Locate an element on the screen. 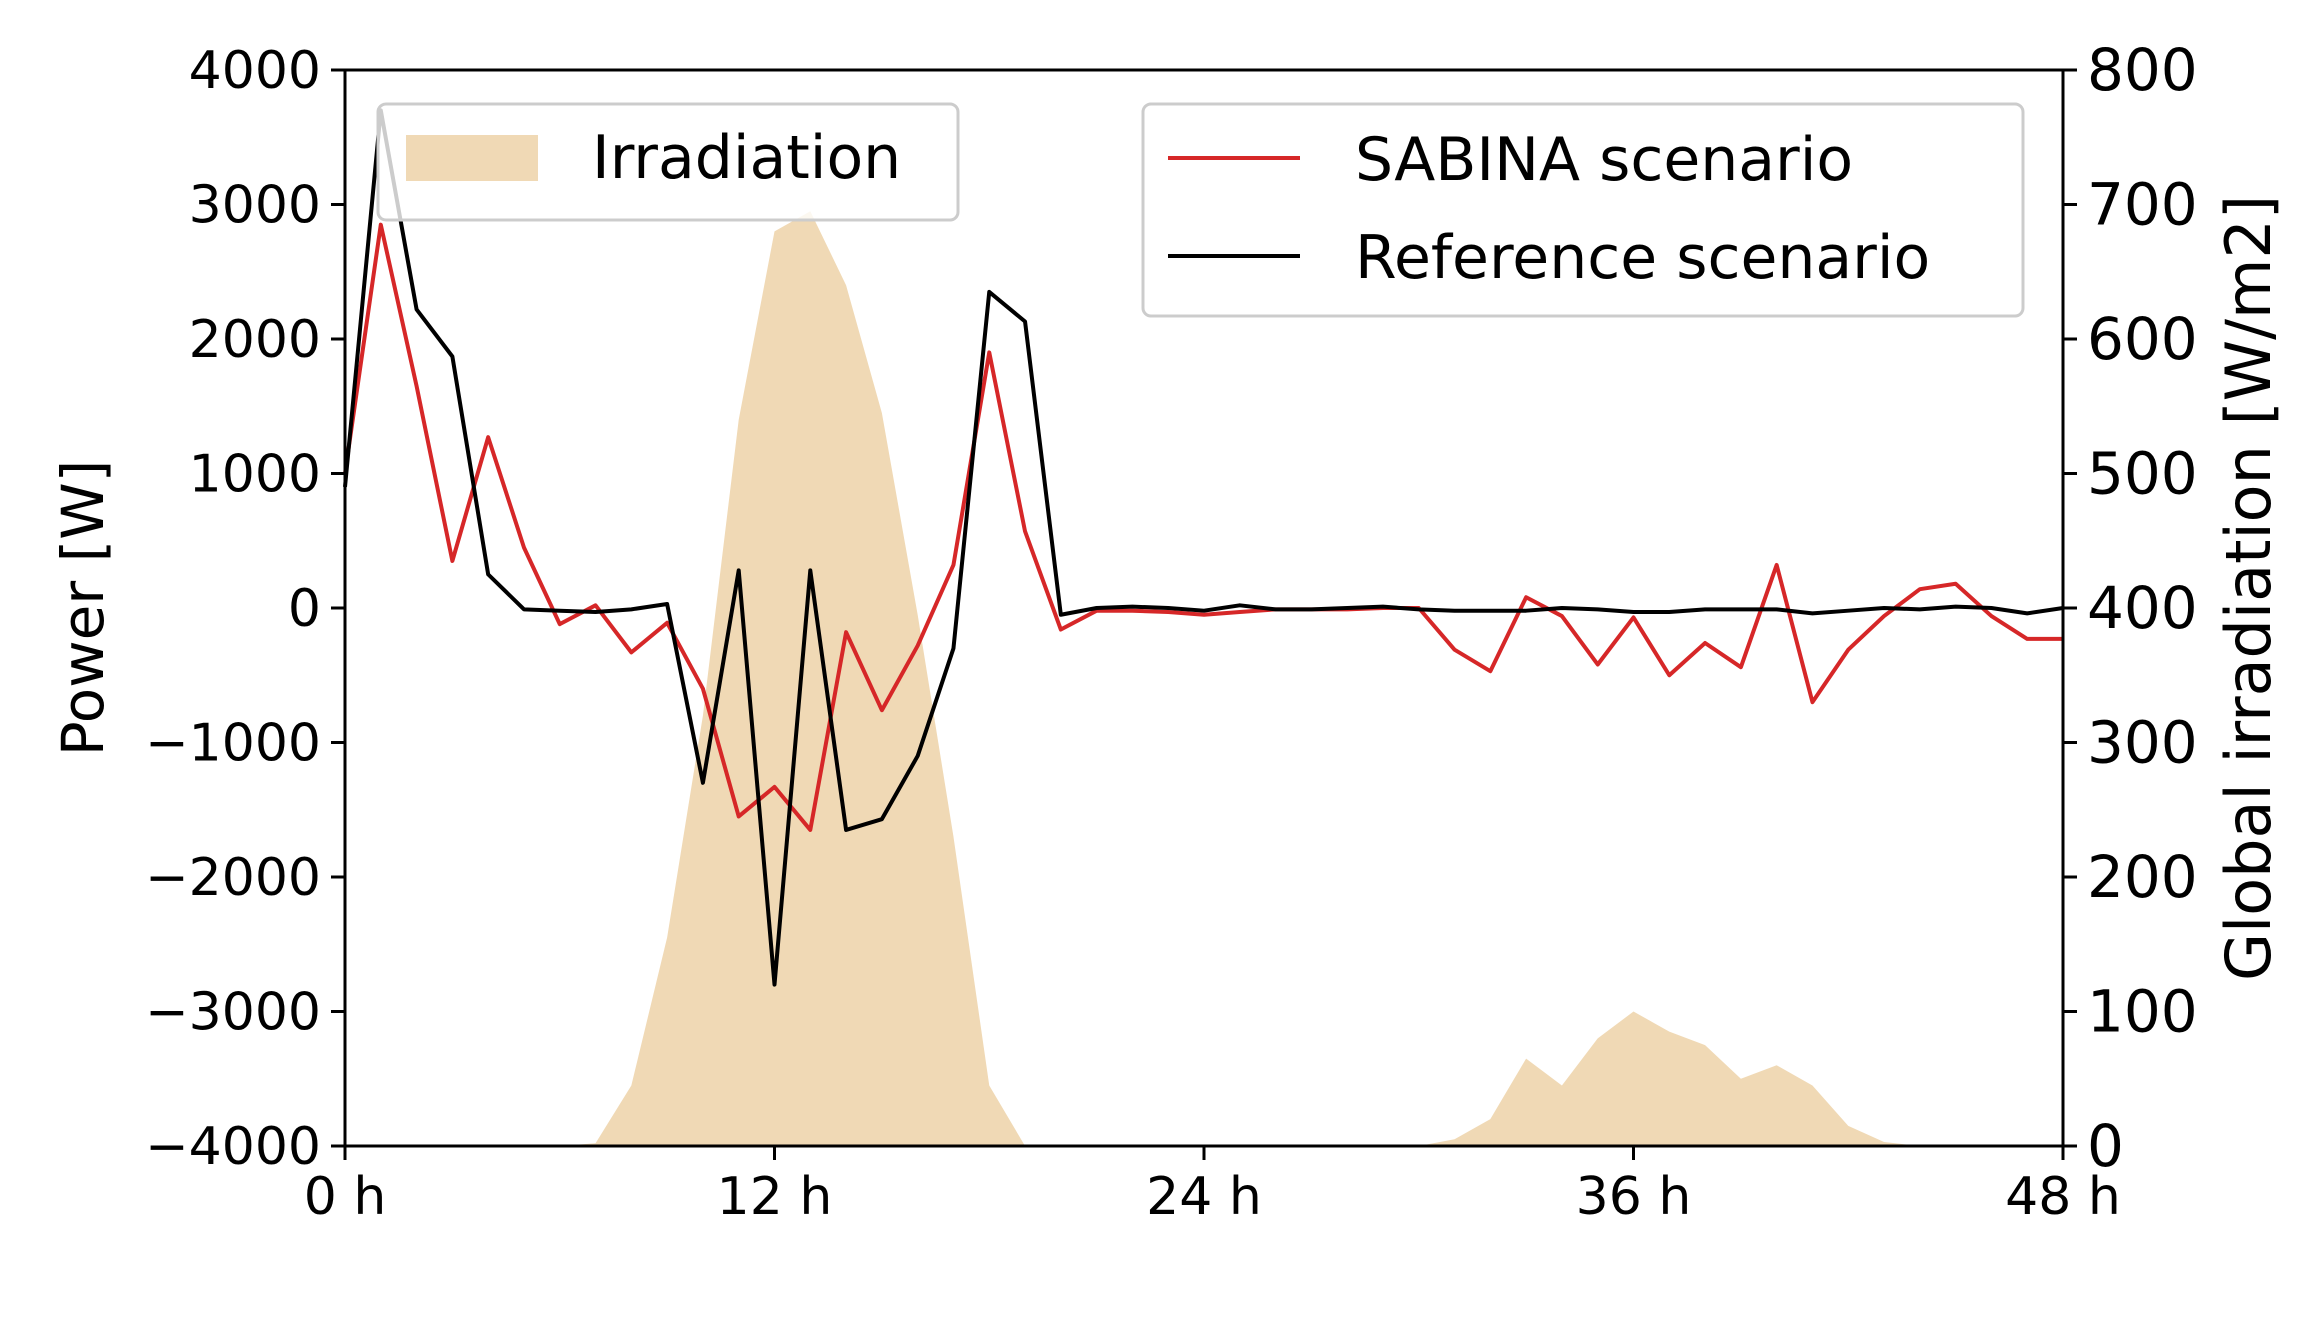  legend-scenarios-box is located at coordinates (1583, 210).